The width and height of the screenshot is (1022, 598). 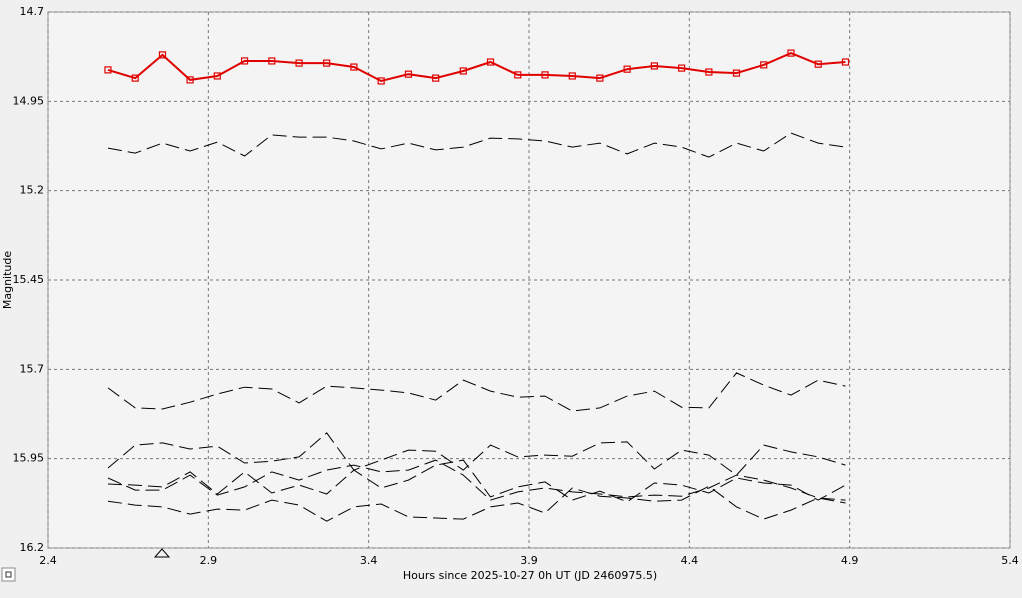 I want to click on y-axis-label: Magnitude, so click(x=7, y=280).